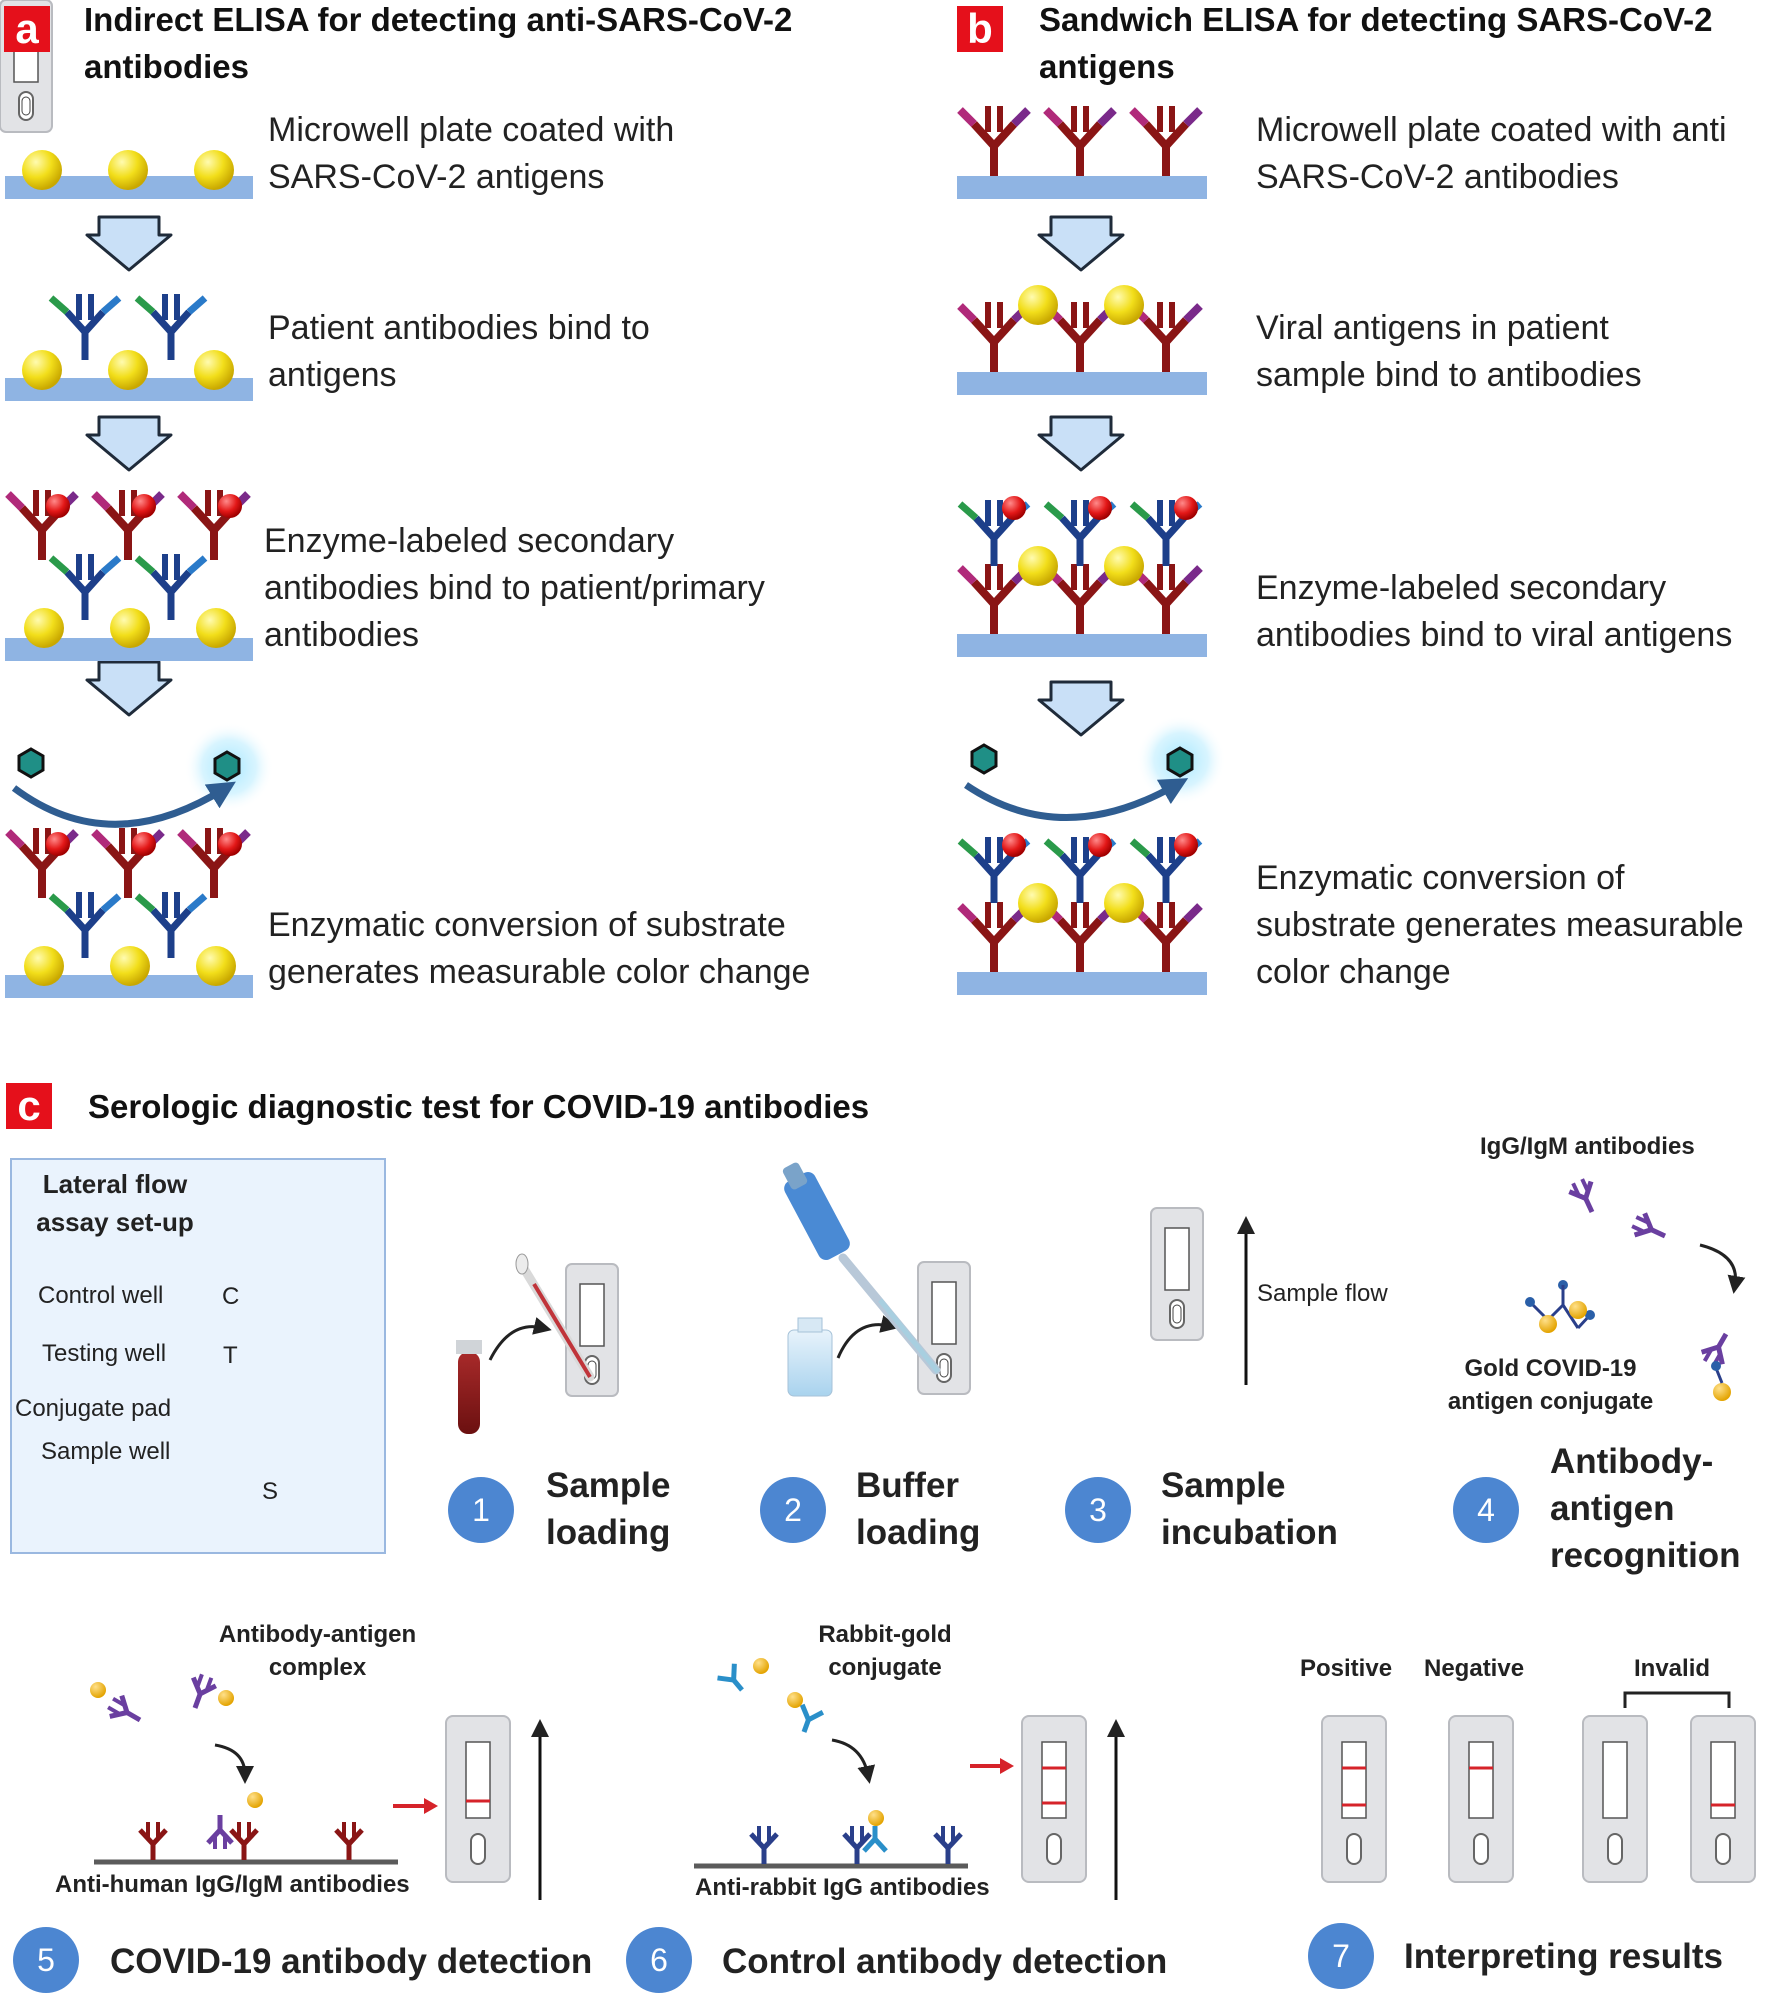 This screenshot has height=1998, width=1775. Describe the element at coordinates (104, 1353) in the screenshot. I see `label-testing-well: Testing well` at that location.